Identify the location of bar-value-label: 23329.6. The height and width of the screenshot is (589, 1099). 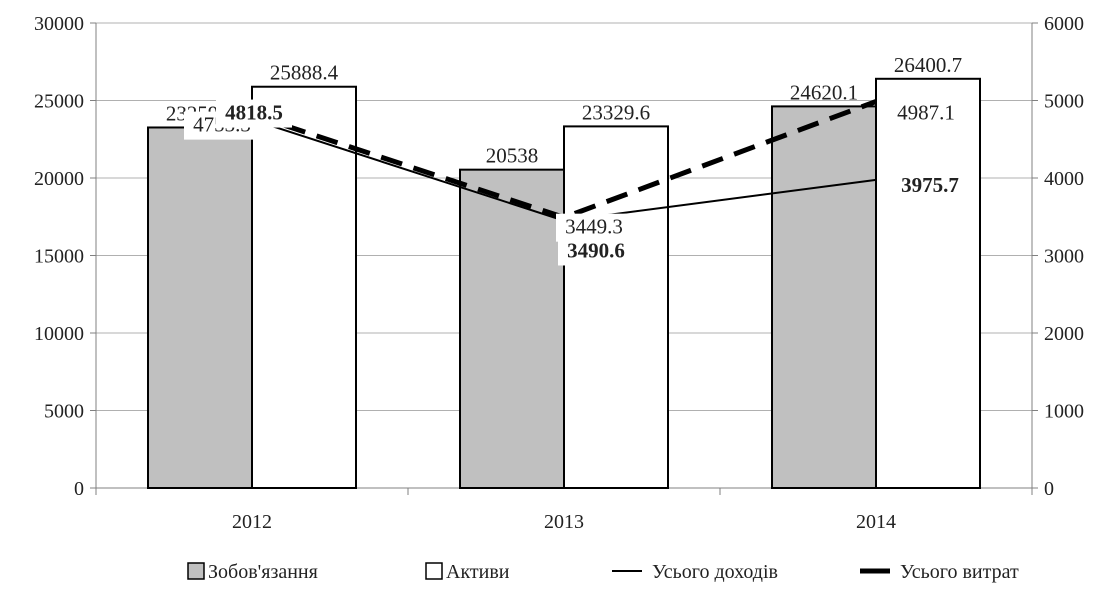
(616, 112).